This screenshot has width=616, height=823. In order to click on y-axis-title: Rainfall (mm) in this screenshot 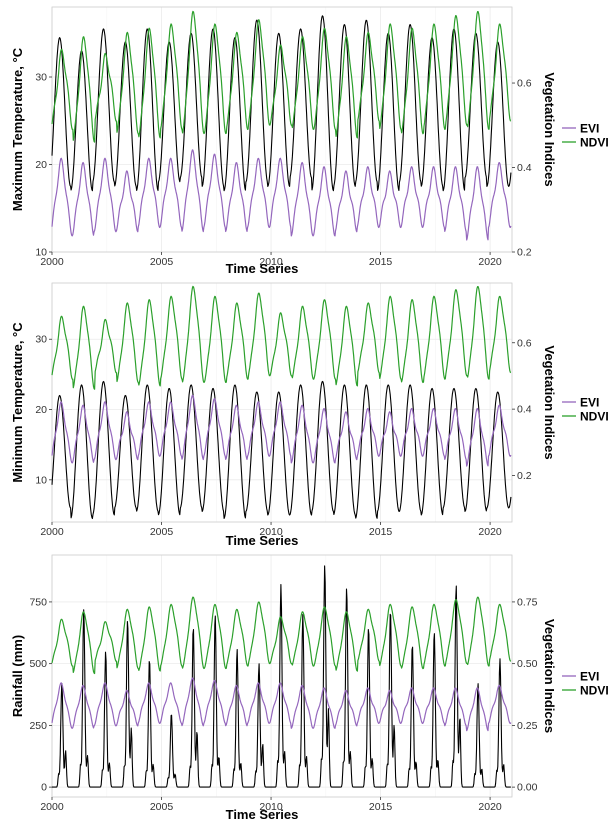, I will do `click(17, 676)`.